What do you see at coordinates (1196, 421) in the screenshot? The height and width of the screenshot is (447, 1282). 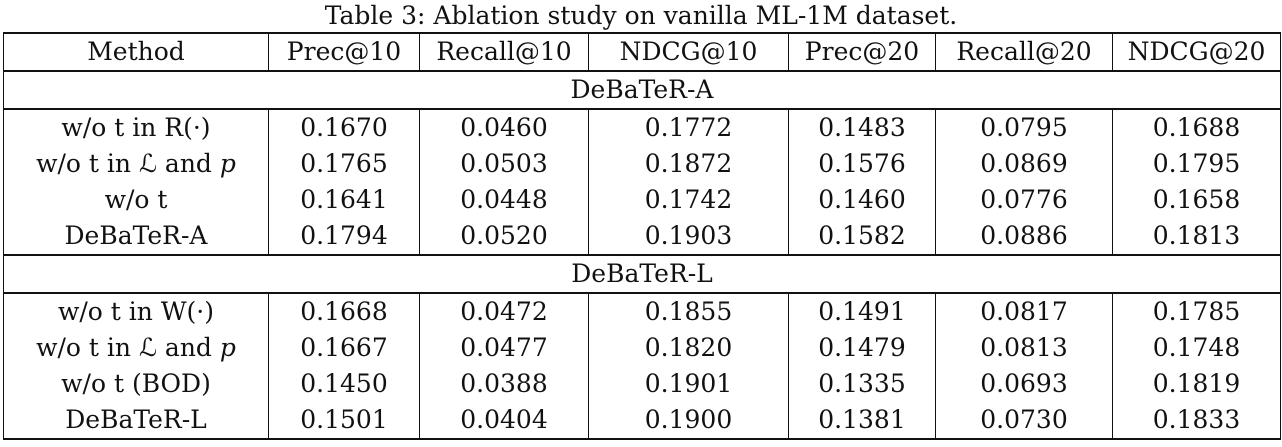 I see `value-cell-best: 0.1833` at bounding box center [1196, 421].